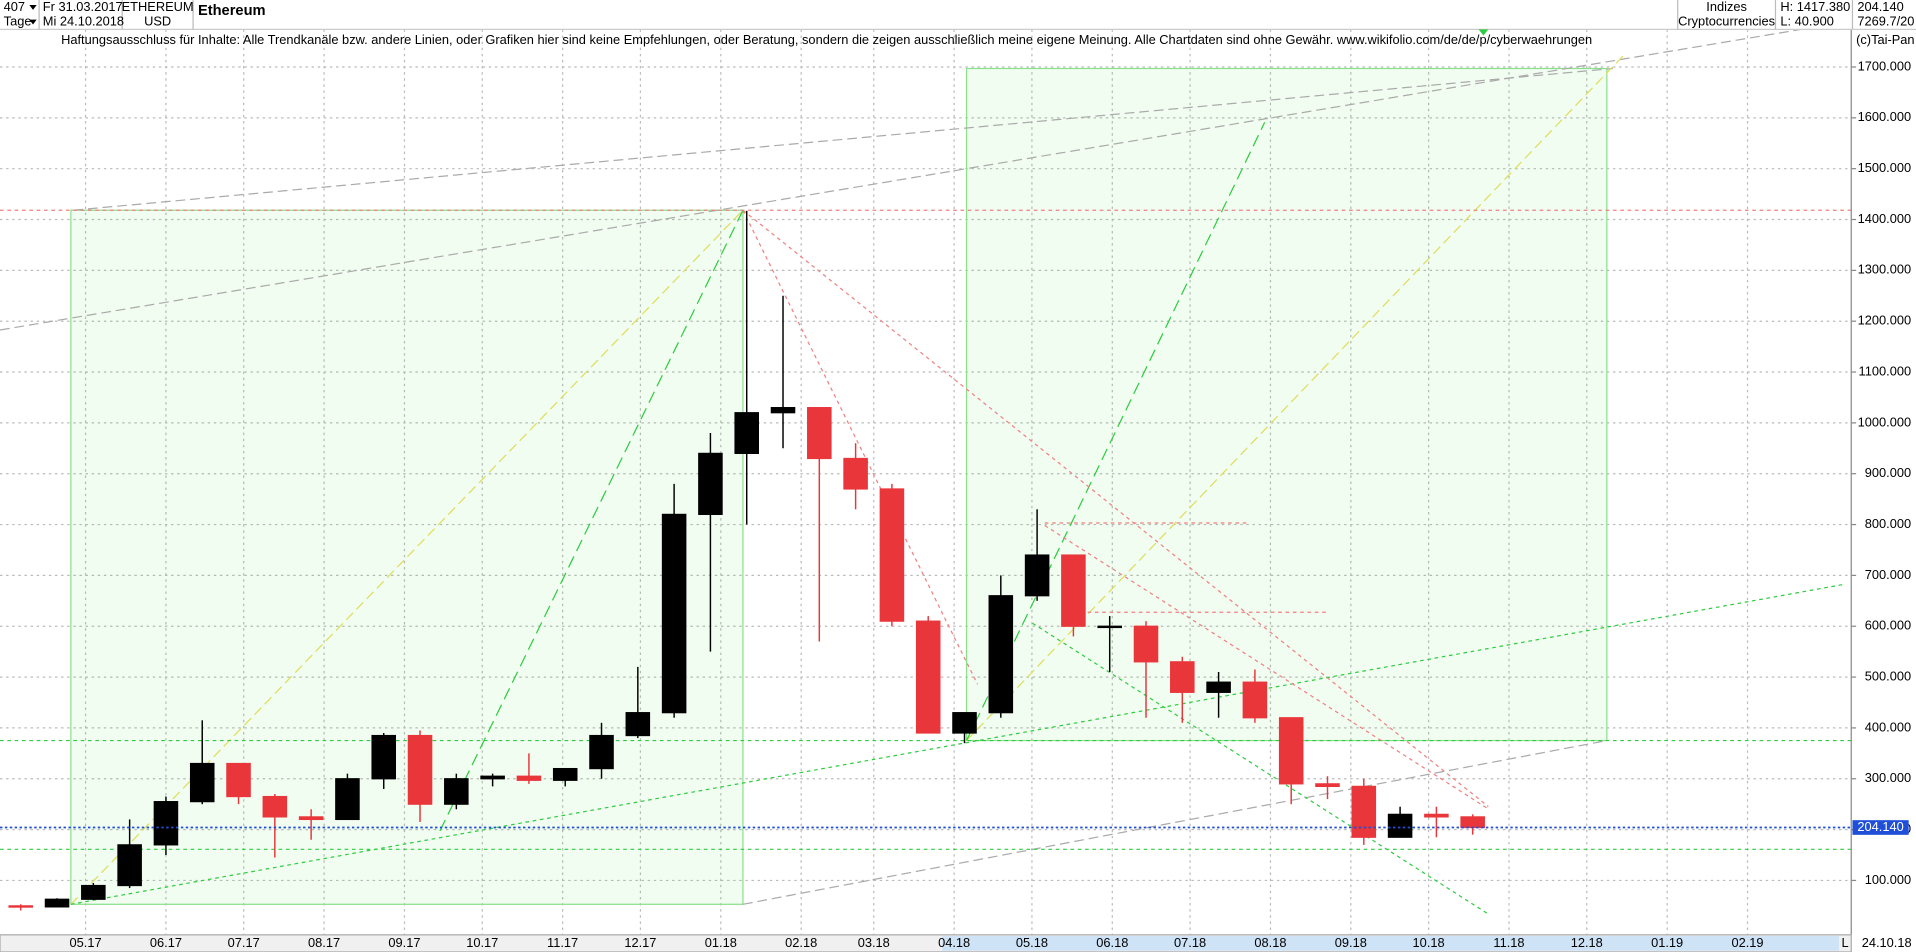  What do you see at coordinates (1726, 7) in the screenshot?
I see `group: Indizes` at bounding box center [1726, 7].